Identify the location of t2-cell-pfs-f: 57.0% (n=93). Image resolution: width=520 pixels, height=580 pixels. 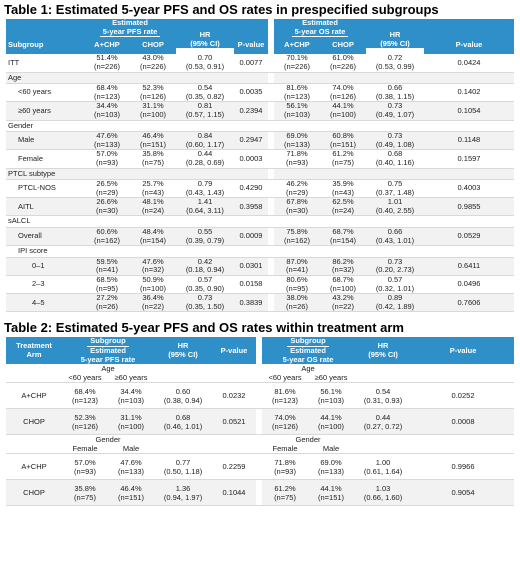
(85, 467).